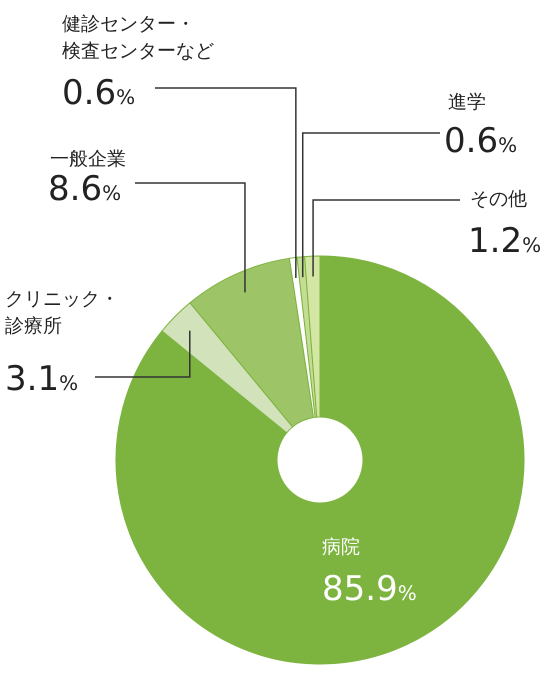 This screenshot has width=552, height=688. What do you see at coordinates (467, 102) in the screenshot?
I see `slice-label: 進学` at bounding box center [467, 102].